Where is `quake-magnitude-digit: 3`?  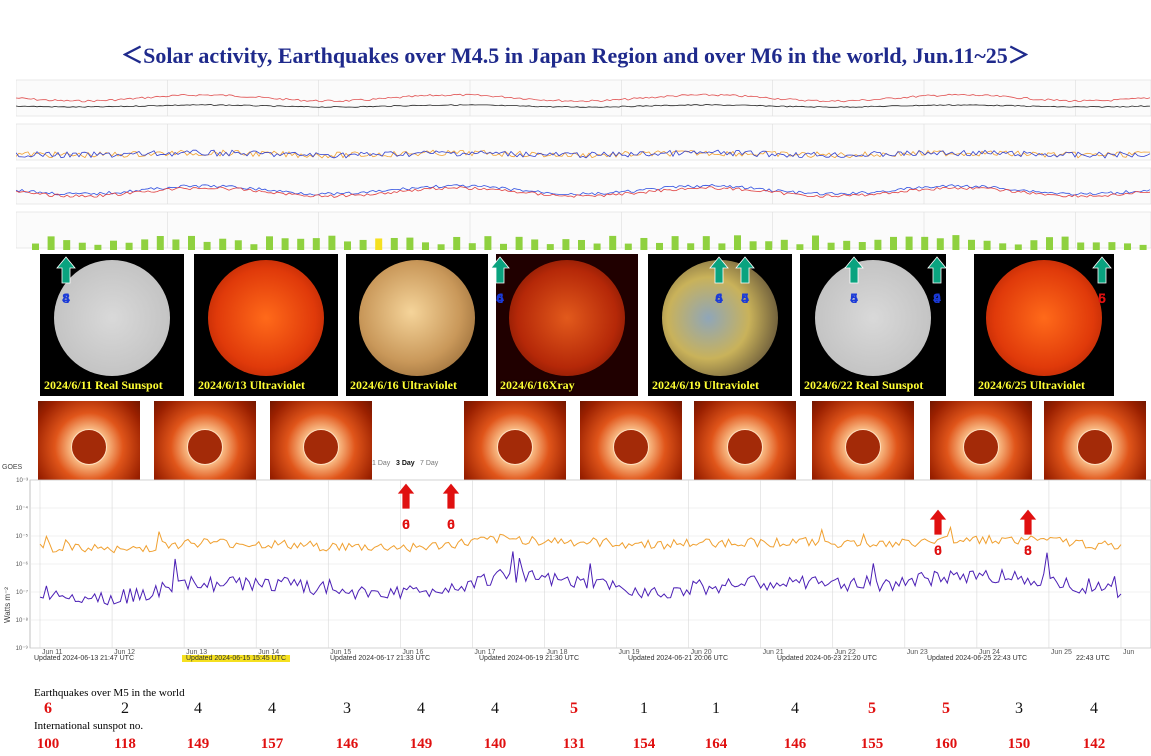
quake-magnitude-digit: 3 is located at coordinates (1028, 550).